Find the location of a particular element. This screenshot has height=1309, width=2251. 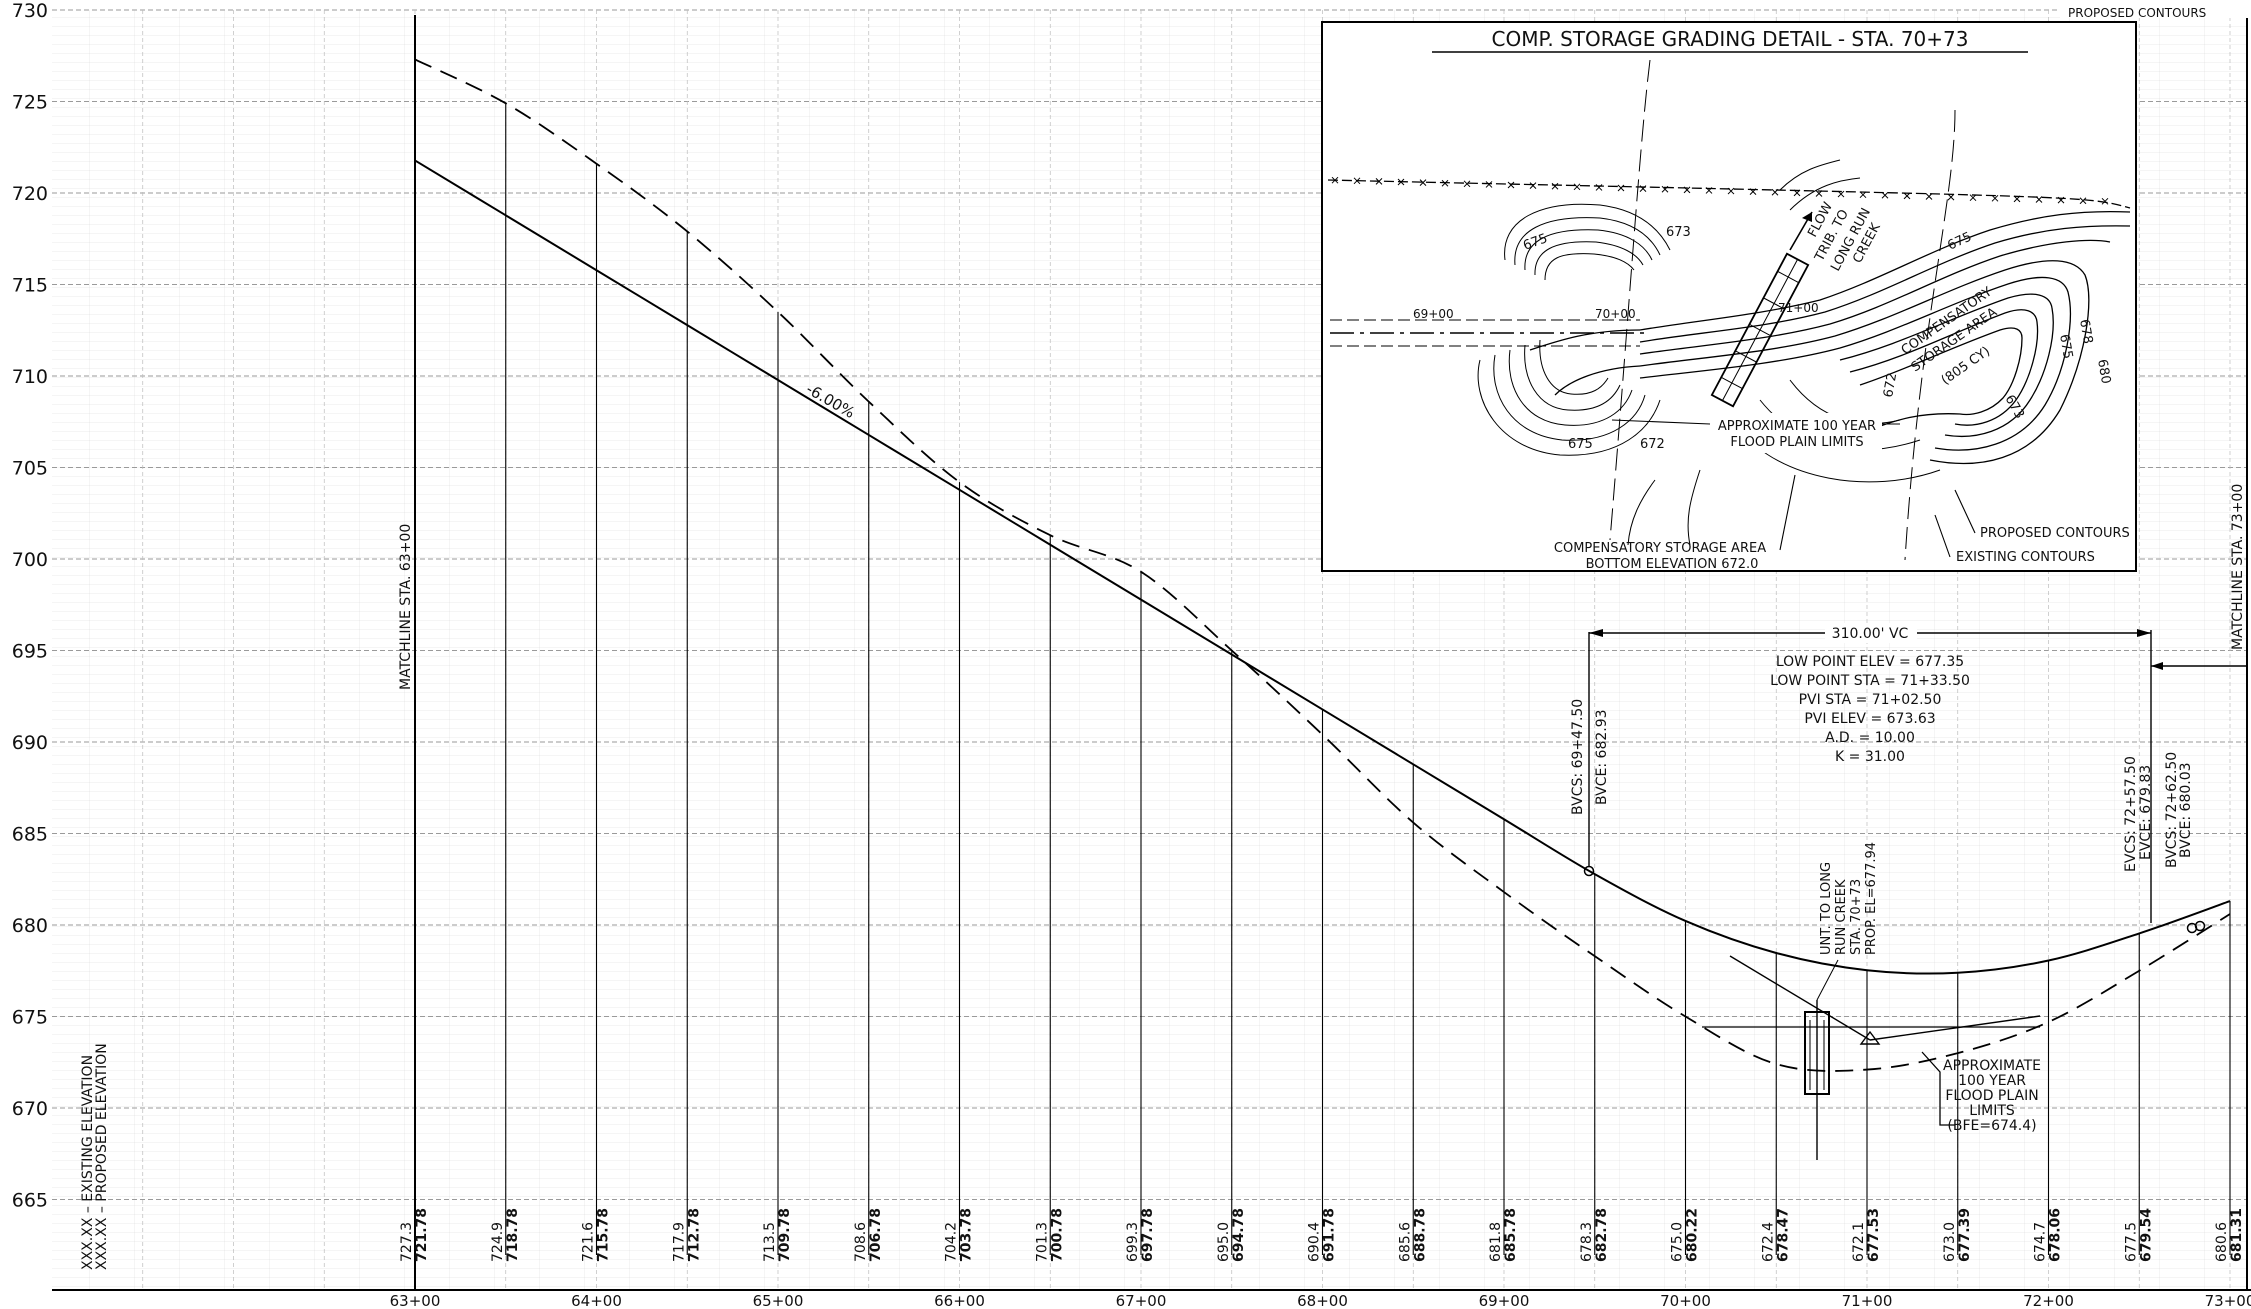

contour-672-a: 672 is located at coordinates (1890, 385).